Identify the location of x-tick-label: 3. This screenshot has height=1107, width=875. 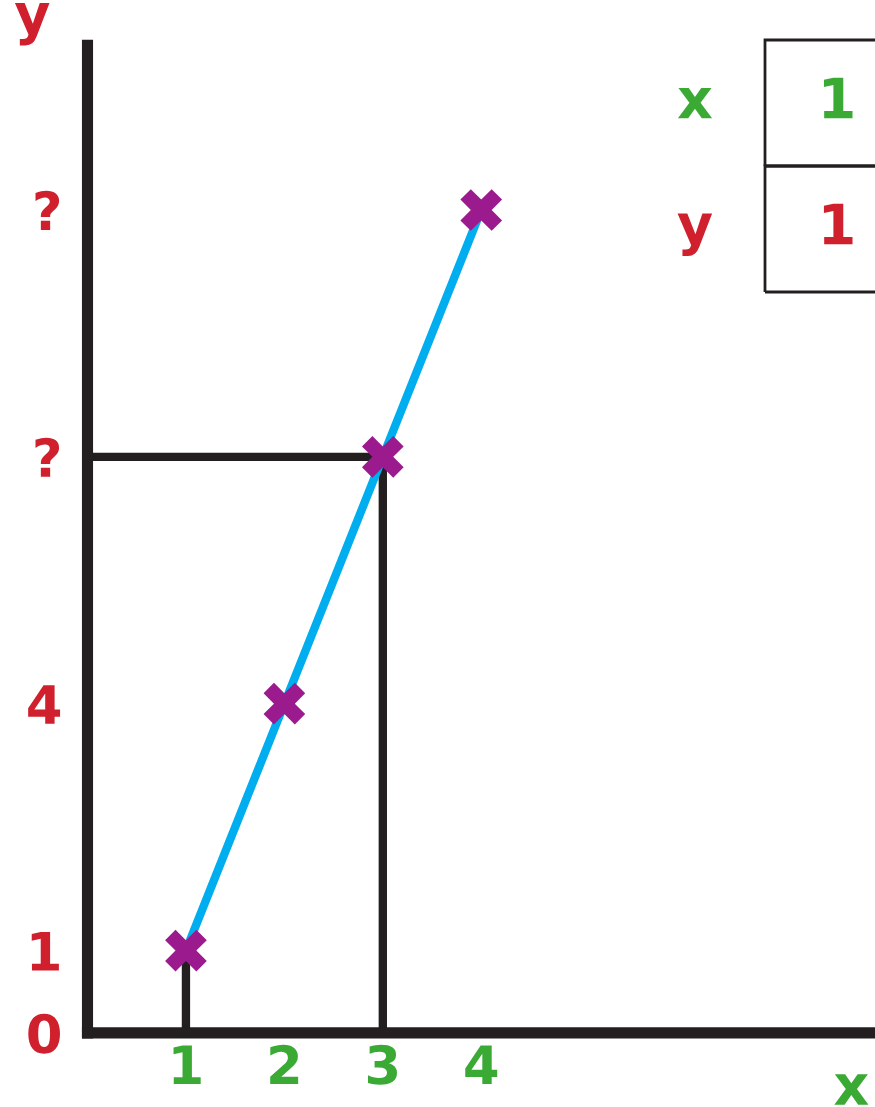
(382, 1064).